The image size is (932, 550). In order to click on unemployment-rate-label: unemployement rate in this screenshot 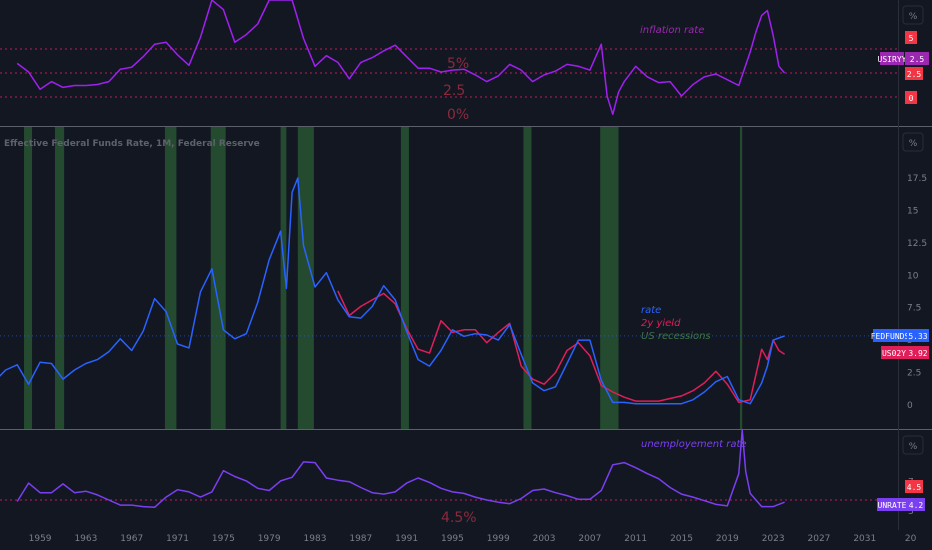, I will do `click(694, 444)`.